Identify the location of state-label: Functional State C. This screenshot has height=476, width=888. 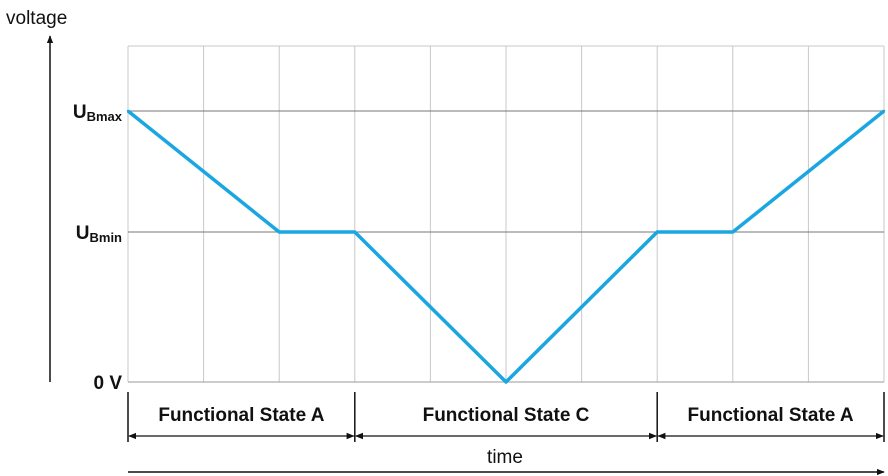
(506, 415).